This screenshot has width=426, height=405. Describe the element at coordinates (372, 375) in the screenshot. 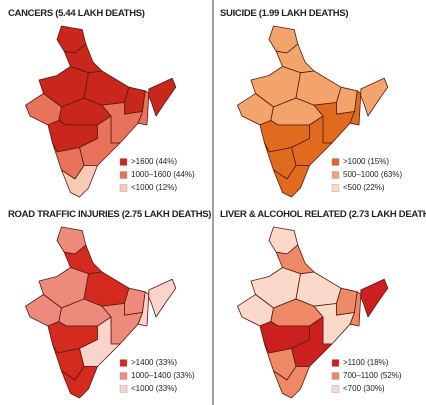

I see `legend-label: 700–1100 (52%)` at that location.